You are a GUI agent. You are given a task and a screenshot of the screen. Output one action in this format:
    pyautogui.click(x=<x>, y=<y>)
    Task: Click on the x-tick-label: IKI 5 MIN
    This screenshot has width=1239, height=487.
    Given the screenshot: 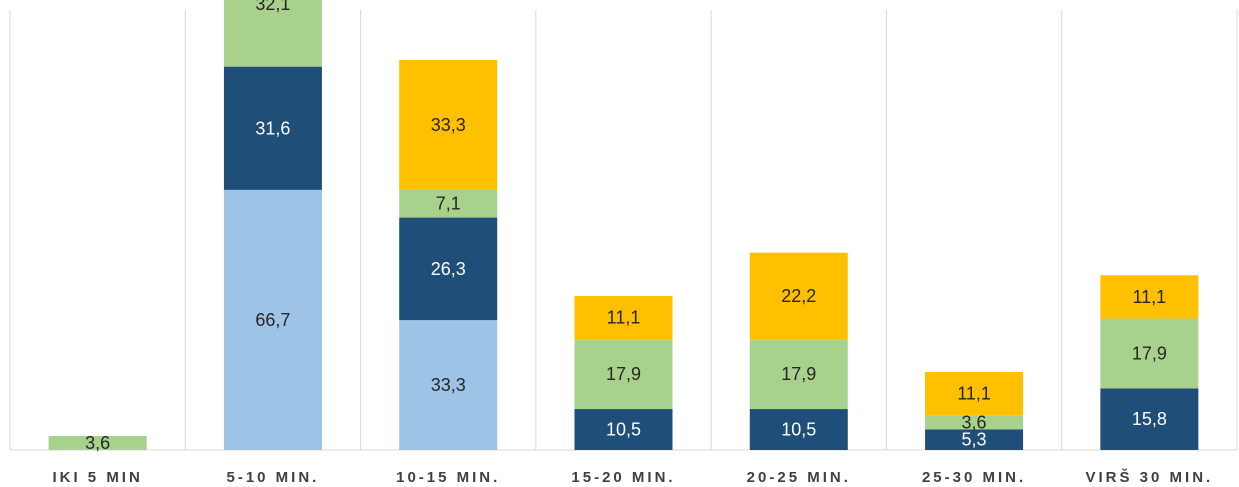 What is the action you would take?
    pyautogui.click(x=97, y=477)
    